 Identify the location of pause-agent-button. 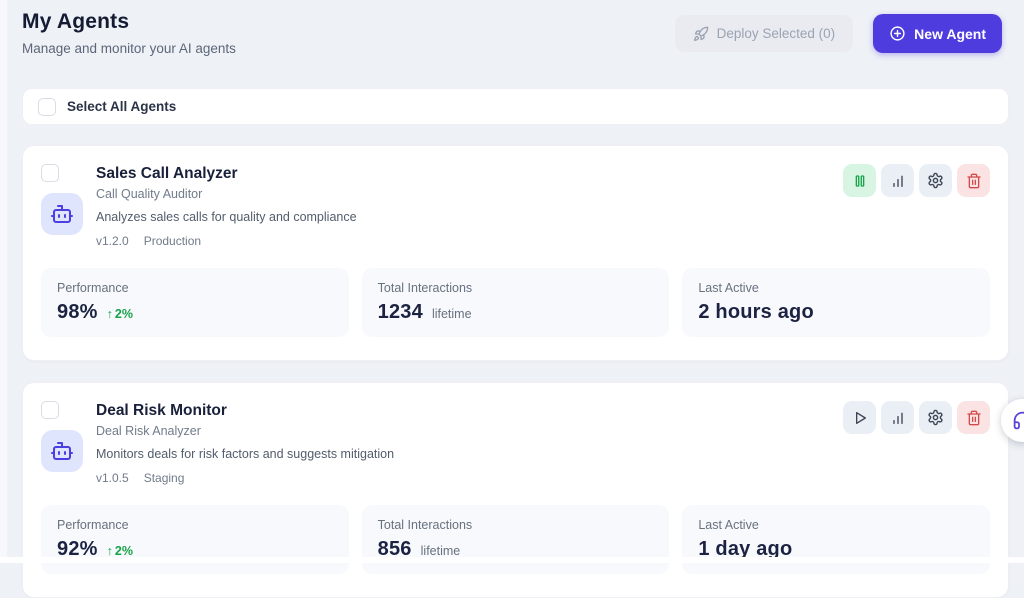
(859, 180).